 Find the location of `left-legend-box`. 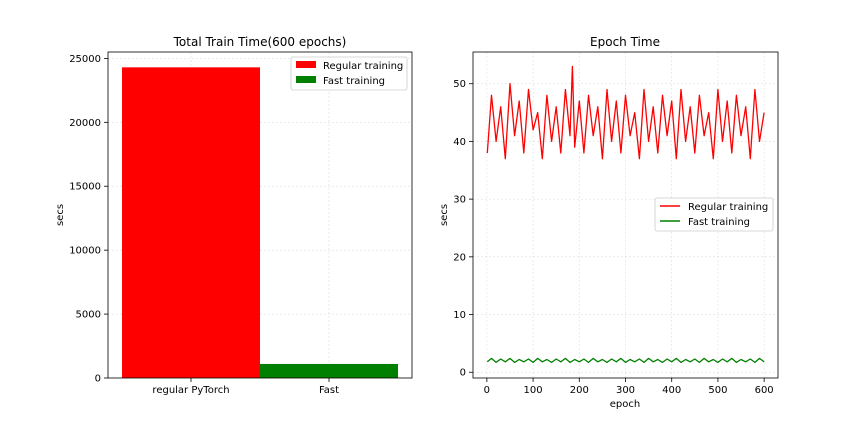

left-legend-box is located at coordinates (349, 73).